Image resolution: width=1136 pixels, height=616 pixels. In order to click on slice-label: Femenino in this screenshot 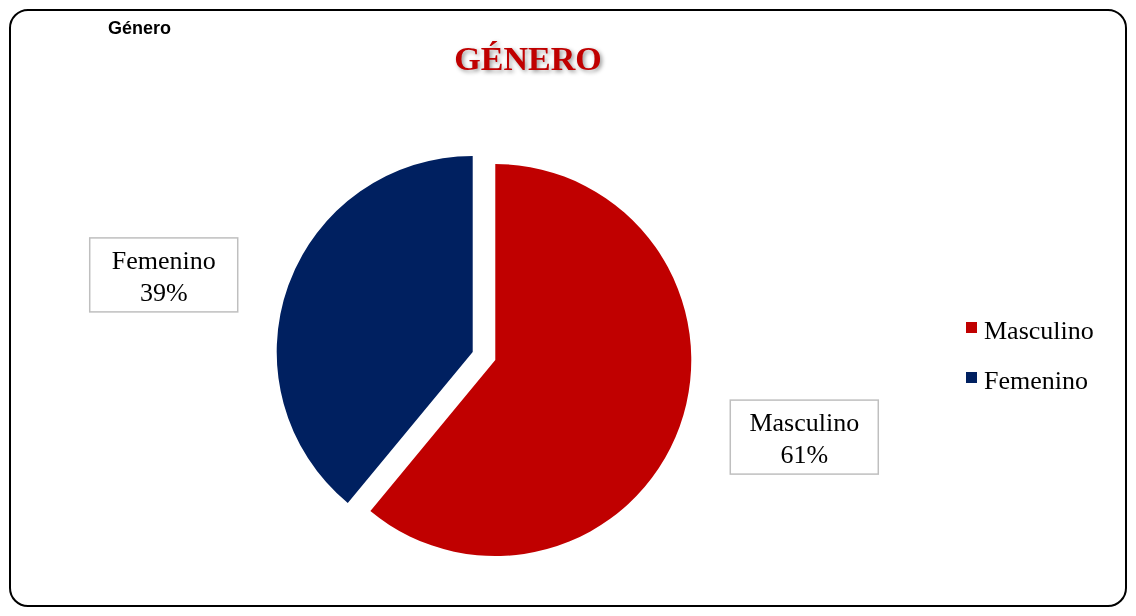, I will do `click(163, 260)`.